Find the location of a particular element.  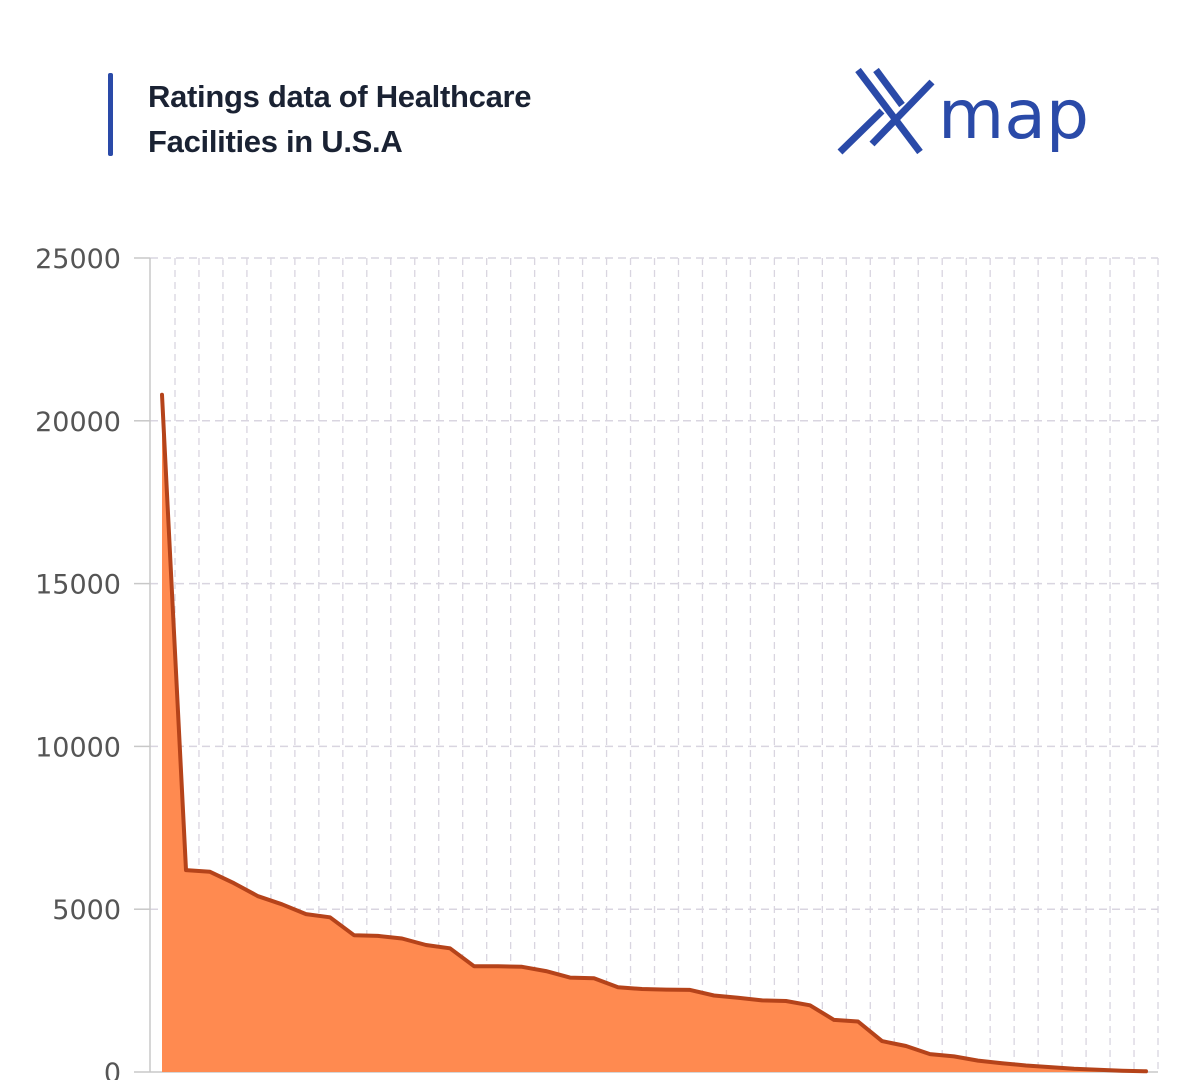

logo-text: map is located at coordinates (1013, 115).